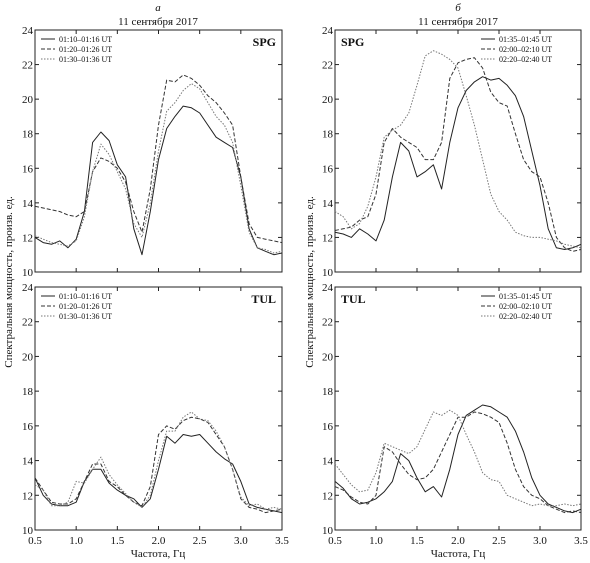 The width and height of the screenshot is (590, 563). What do you see at coordinates (458, 15) in the screenshot?
I see `column-header-b: б 11 сентября 2017` at bounding box center [458, 15].